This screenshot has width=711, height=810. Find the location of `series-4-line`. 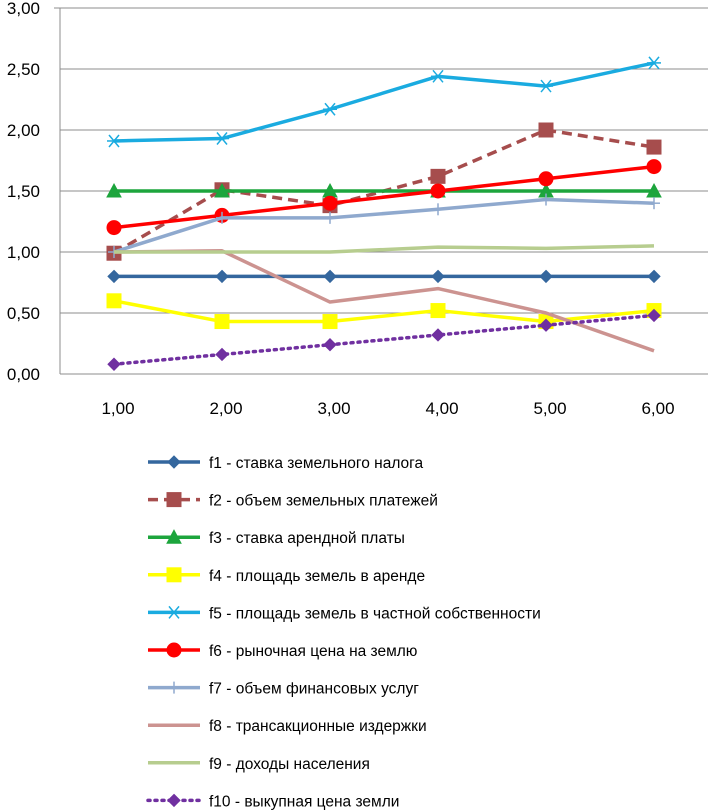

series-4-line is located at coordinates (384, 311).